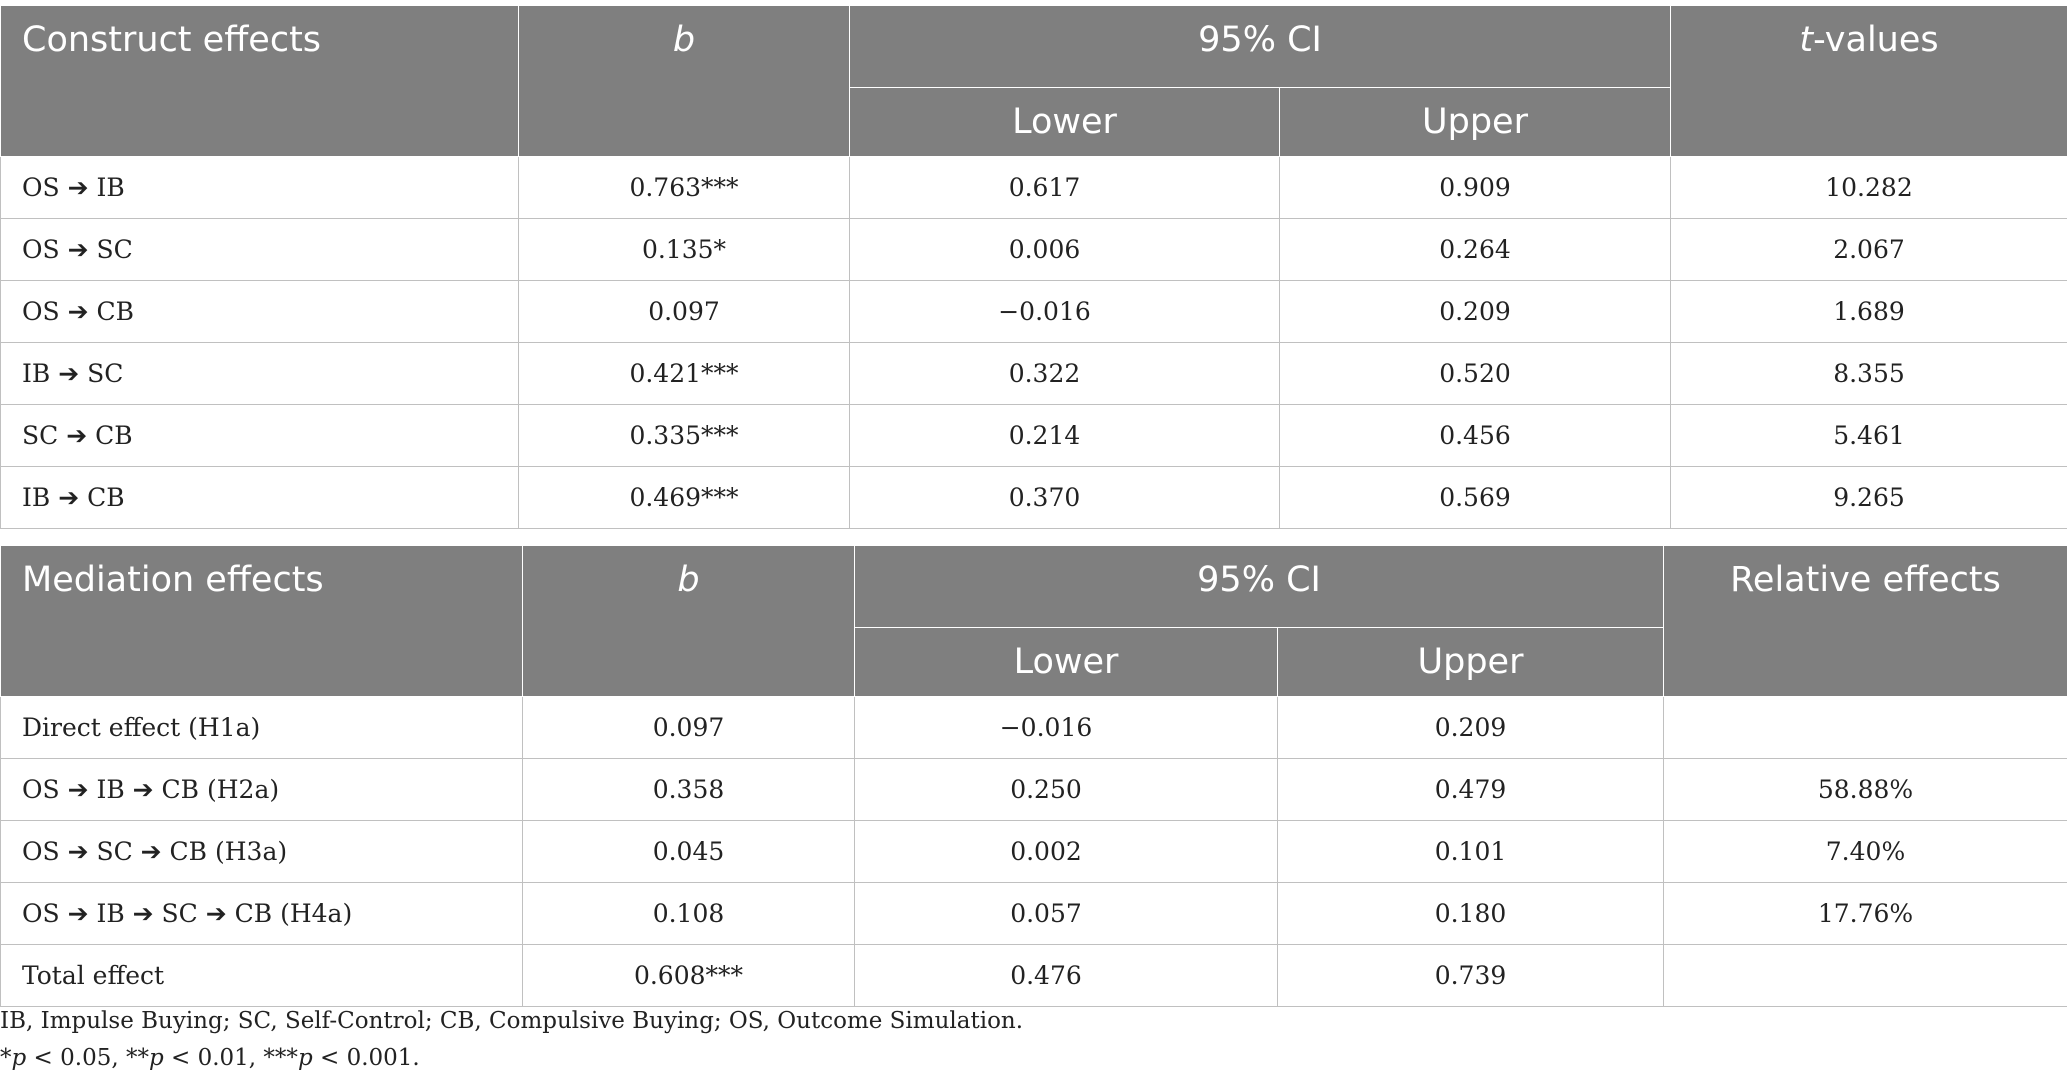 This screenshot has height=1080, width=2067. I want to click on table-row: Direct effect (H1a) 0.097 −0.016 0.209, so click(1033, 727).